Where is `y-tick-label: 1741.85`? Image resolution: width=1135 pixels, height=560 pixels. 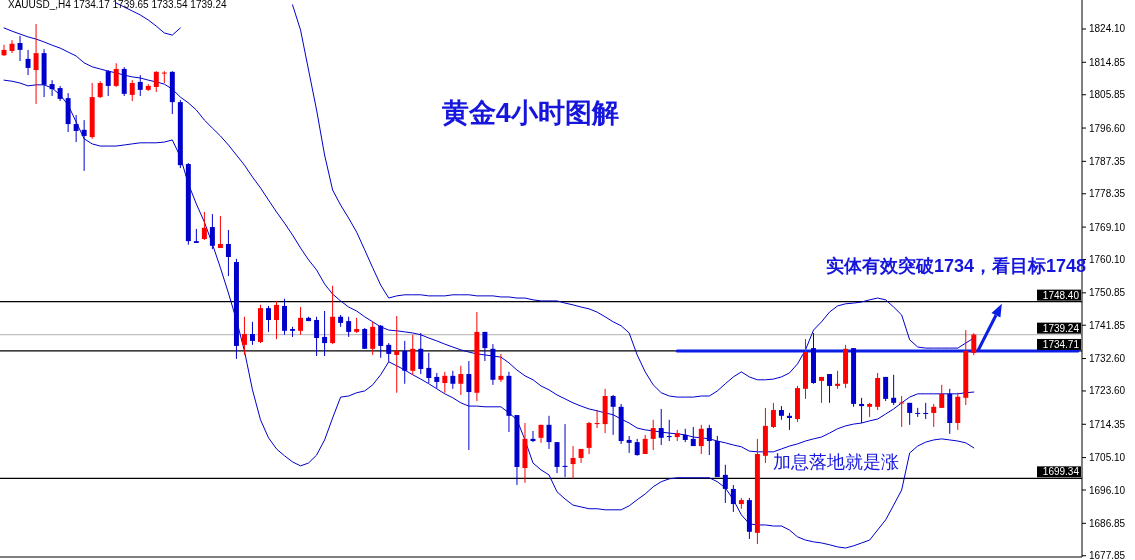
y-tick-label: 1741.85 is located at coordinates (1107, 325).